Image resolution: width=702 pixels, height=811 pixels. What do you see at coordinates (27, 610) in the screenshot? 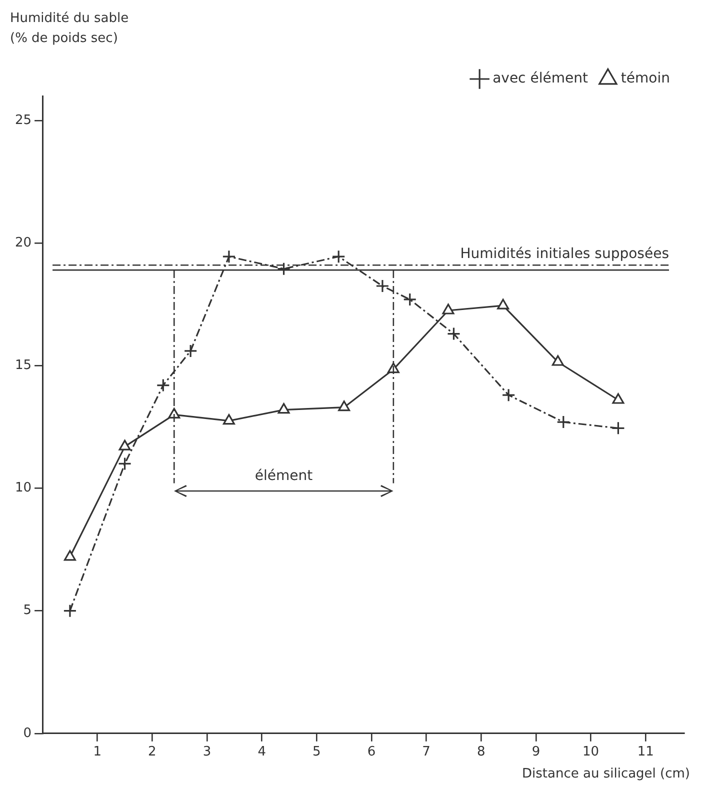
I see `y-tick-label: 5` at bounding box center [27, 610].